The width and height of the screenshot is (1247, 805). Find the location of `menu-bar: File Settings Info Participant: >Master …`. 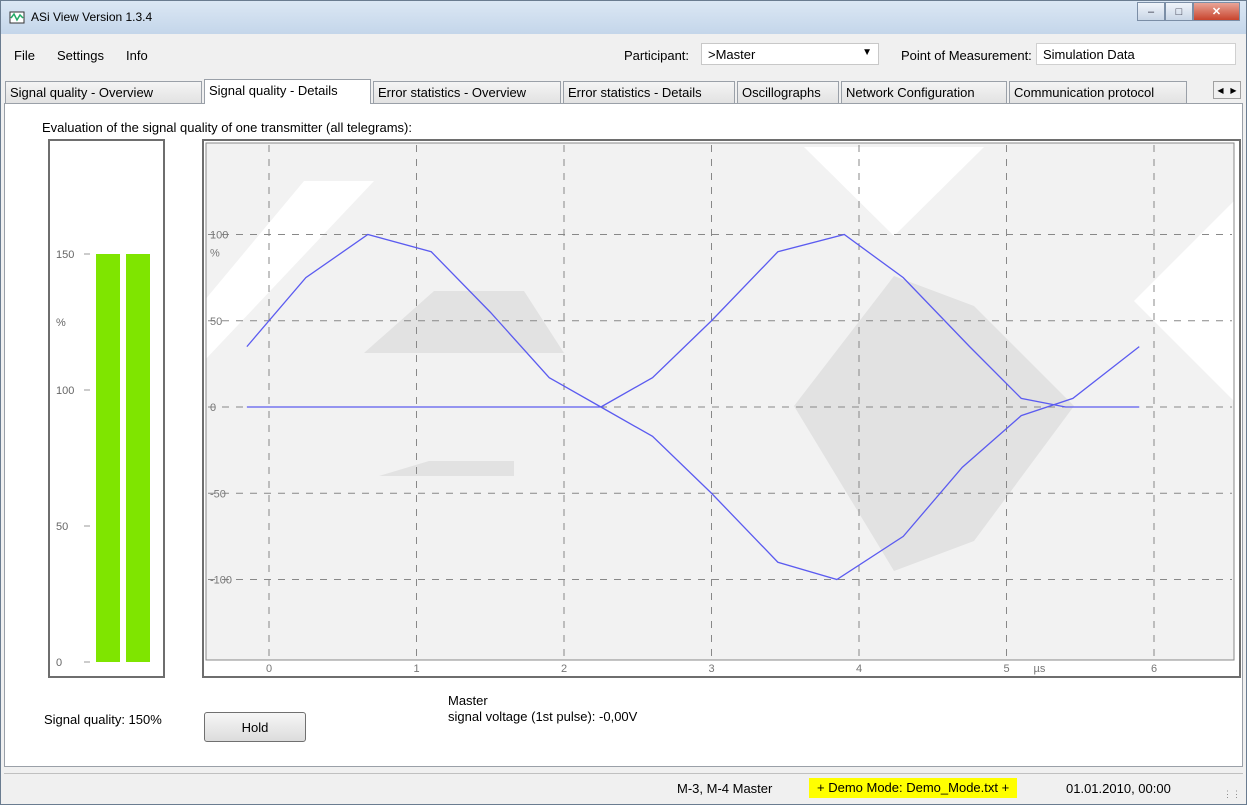

menu-bar: File Settings Info Participant: >Master … is located at coordinates (623, 56).